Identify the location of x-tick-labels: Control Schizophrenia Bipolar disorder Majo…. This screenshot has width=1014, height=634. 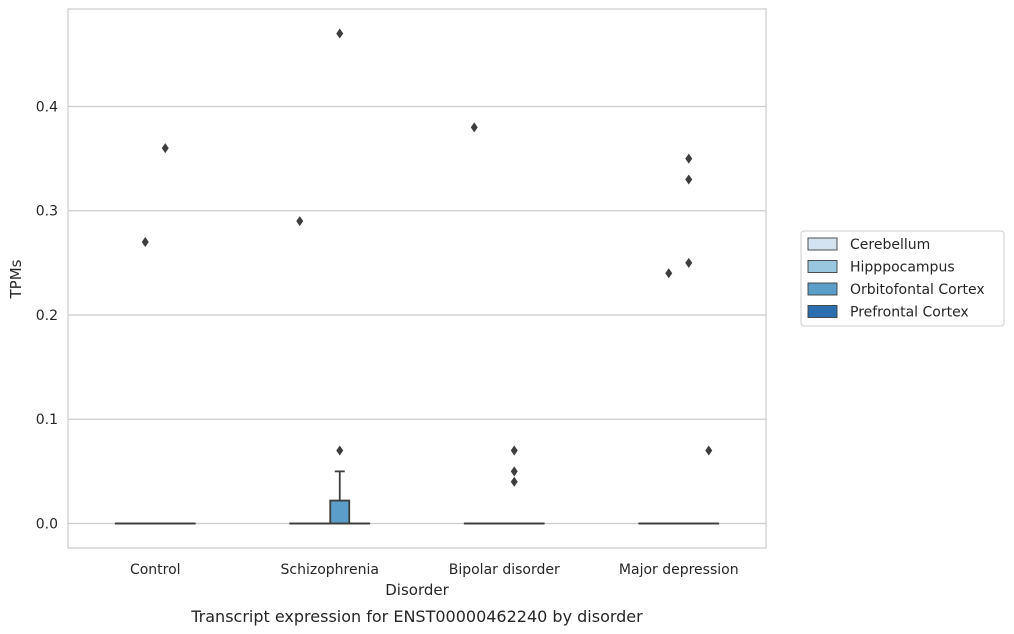
(434, 570).